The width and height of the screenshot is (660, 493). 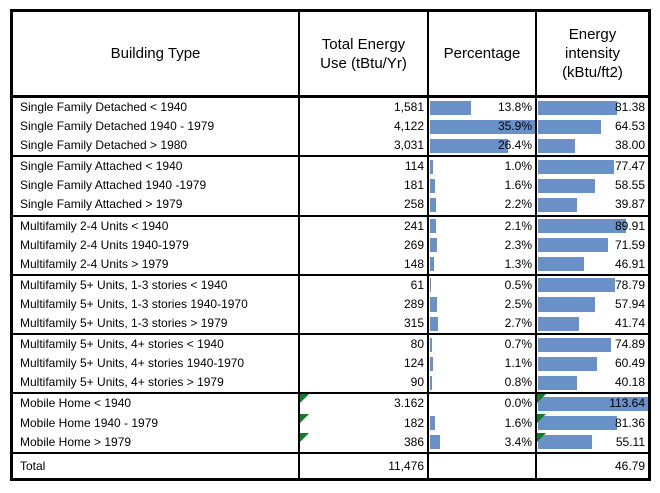 I want to click on percentage-cell: 2.2%, so click(x=481, y=205).